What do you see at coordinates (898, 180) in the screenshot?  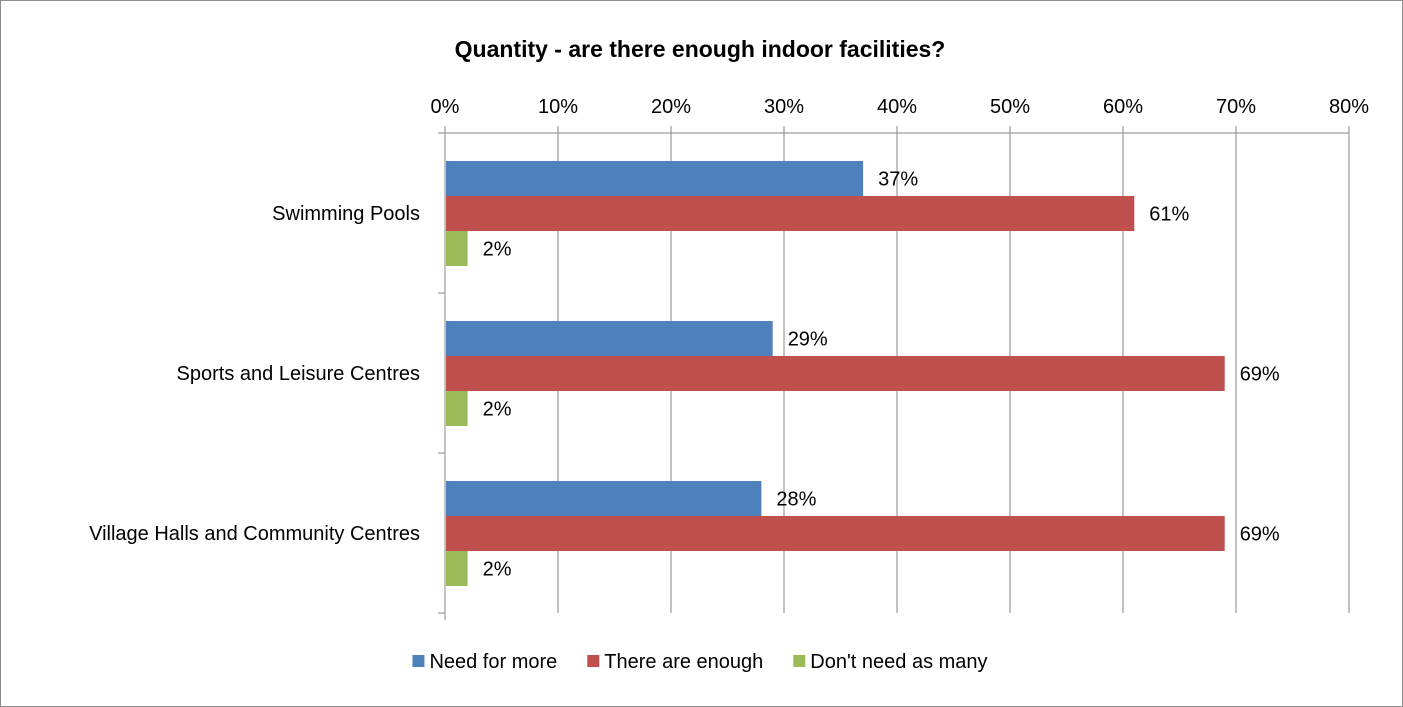 I see `data-label: 37%` at bounding box center [898, 180].